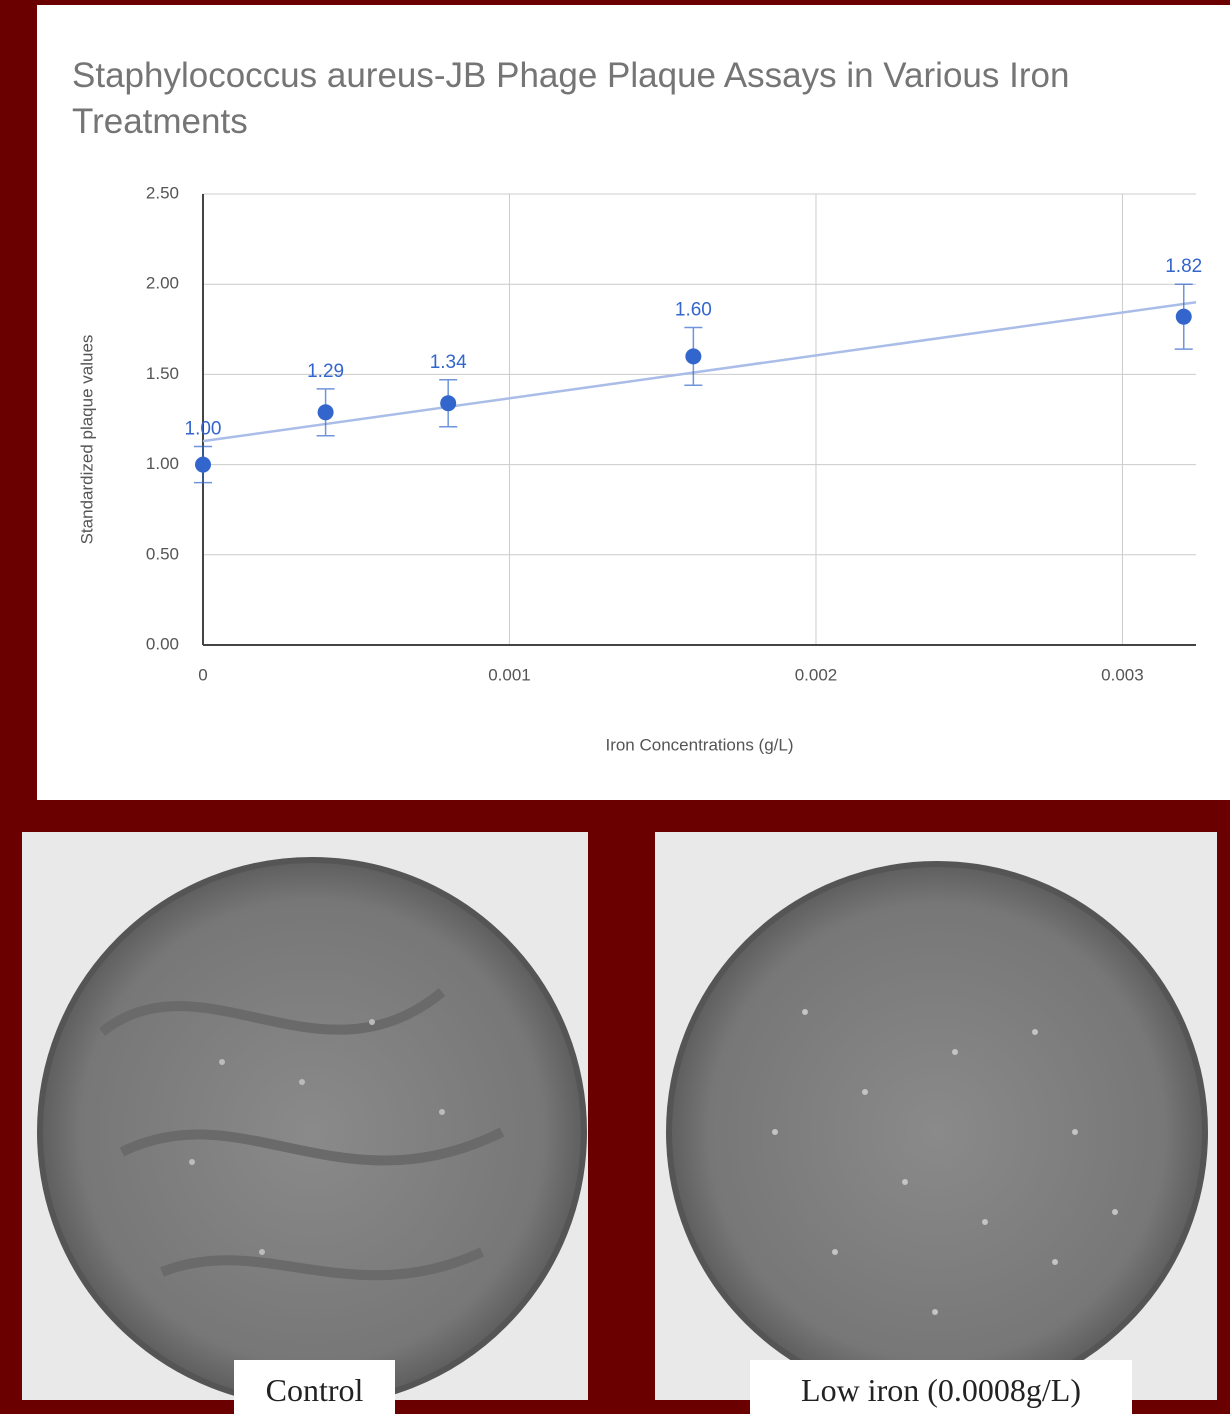 The height and width of the screenshot is (1414, 1230). What do you see at coordinates (325, 371) in the screenshot?
I see `data-label: 1.29` at bounding box center [325, 371].